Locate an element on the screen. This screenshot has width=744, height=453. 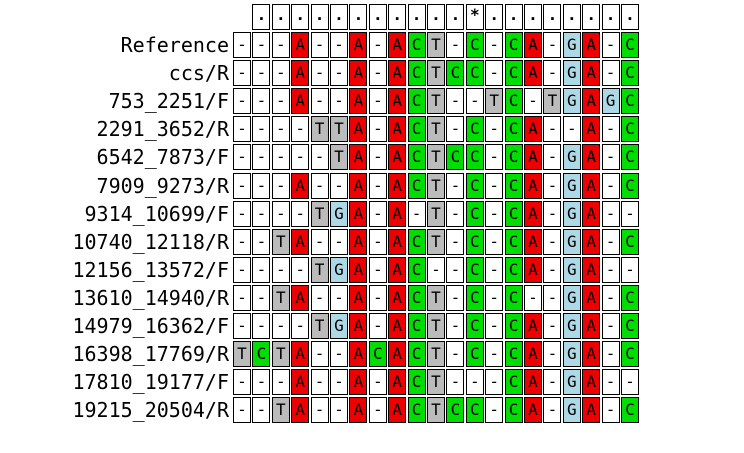
sequence-label: Reference is located at coordinates (174, 45).